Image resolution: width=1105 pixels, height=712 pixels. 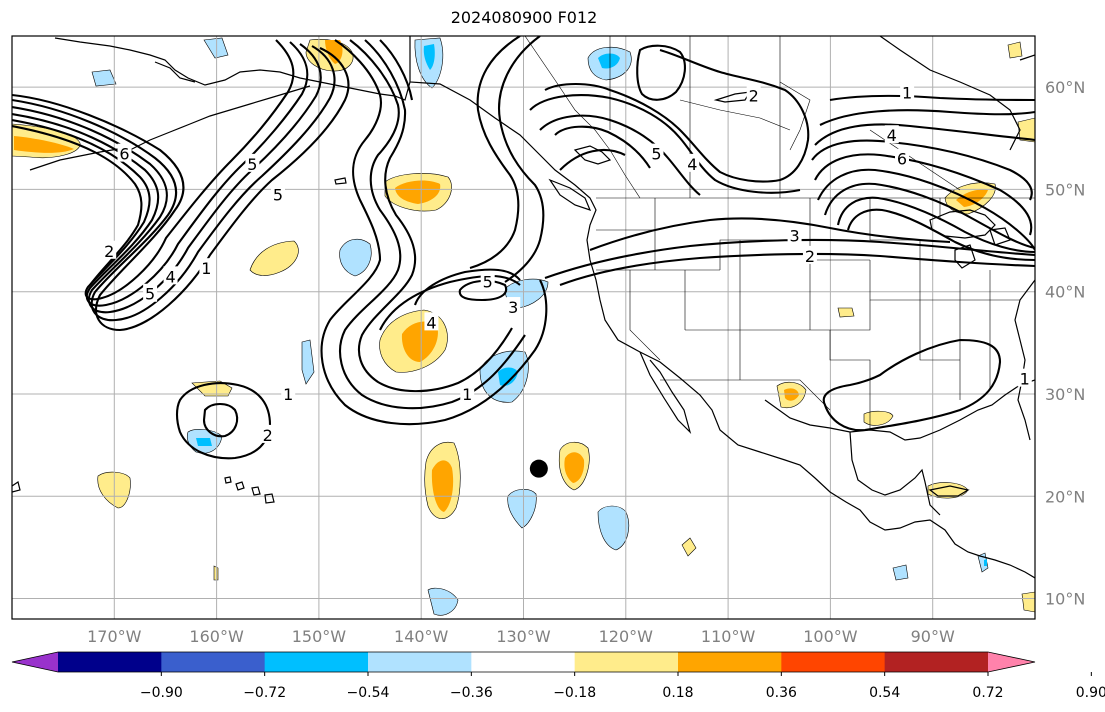 I want to click on colorbar-tick-label: −0.36, so click(x=471, y=693).